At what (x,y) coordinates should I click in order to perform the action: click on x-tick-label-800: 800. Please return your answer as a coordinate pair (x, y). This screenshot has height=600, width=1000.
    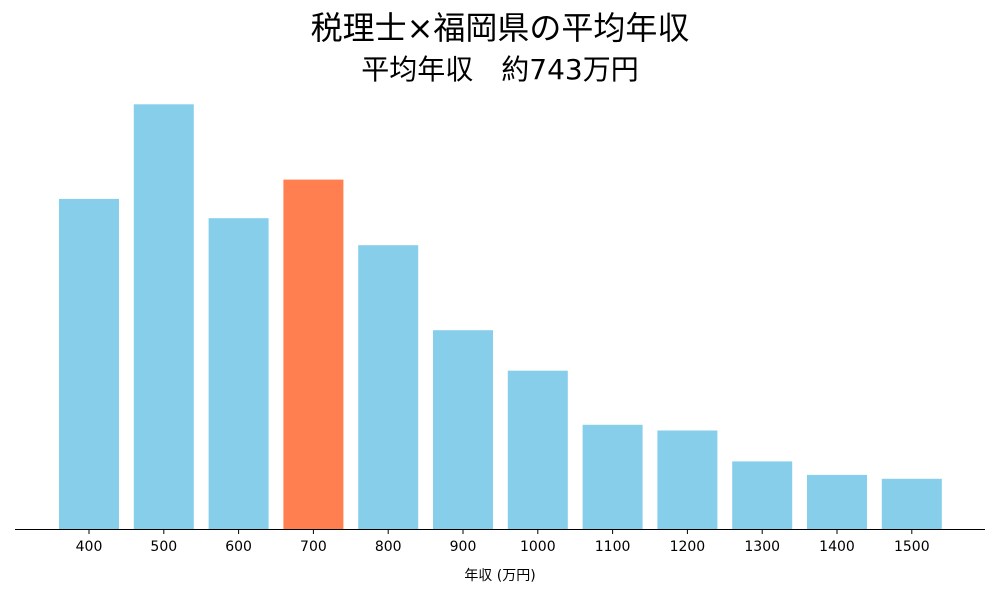
    Looking at the image, I should click on (388, 547).